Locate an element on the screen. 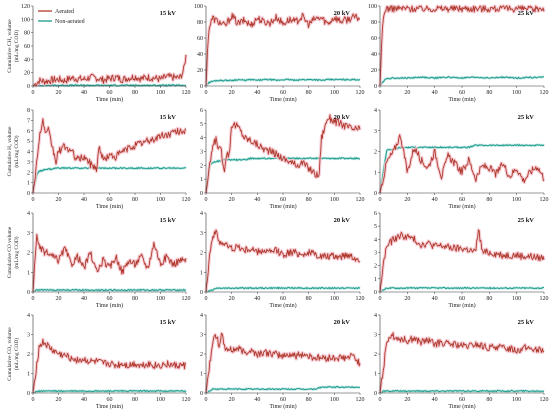 This screenshot has width=550, height=415. y-axis-label: Cumulative CH₄ volume is located at coordinates (10, 46).